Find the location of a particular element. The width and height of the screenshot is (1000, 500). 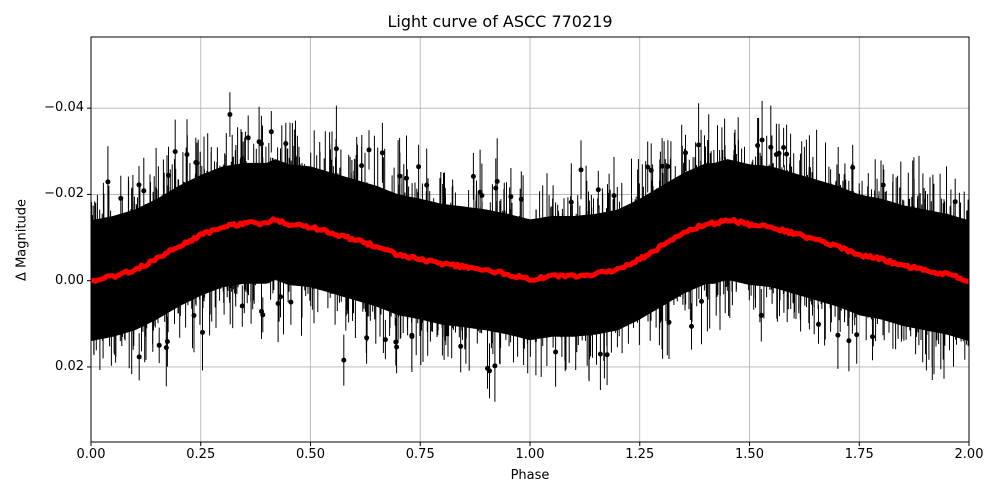

x-tick-label: 1.25 is located at coordinates (640, 454).